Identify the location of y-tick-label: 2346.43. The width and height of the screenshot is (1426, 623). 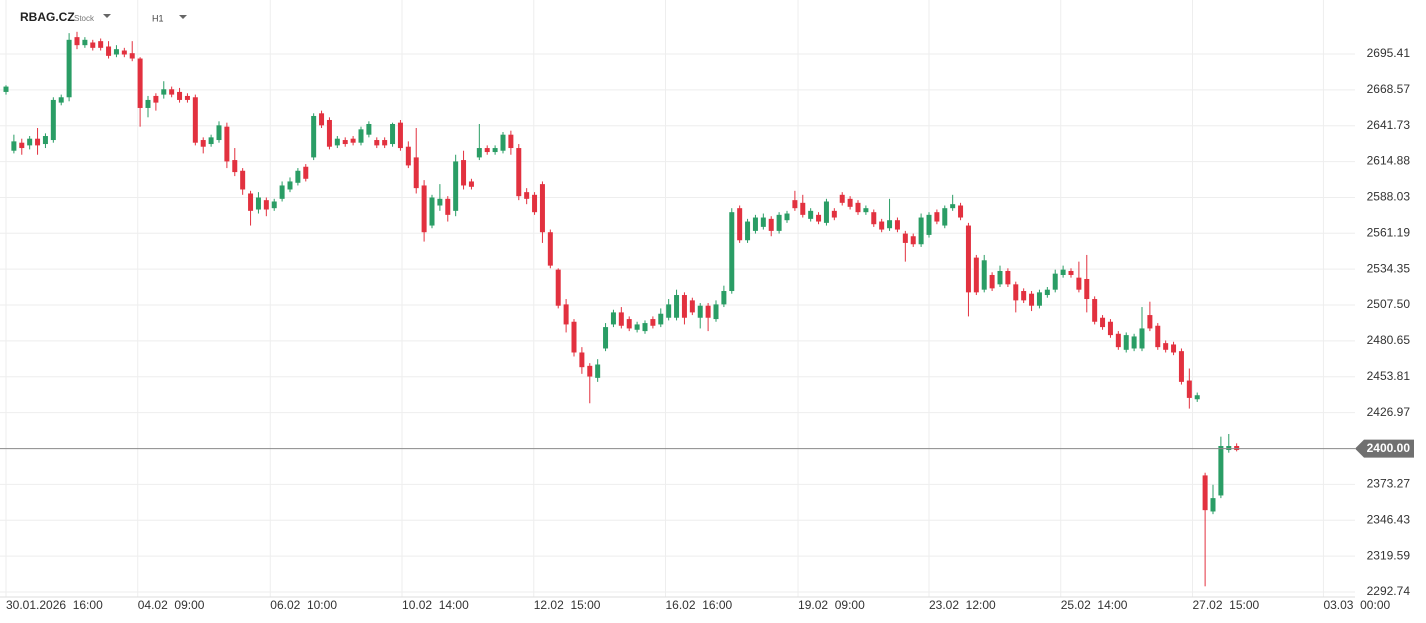
(1389, 519).